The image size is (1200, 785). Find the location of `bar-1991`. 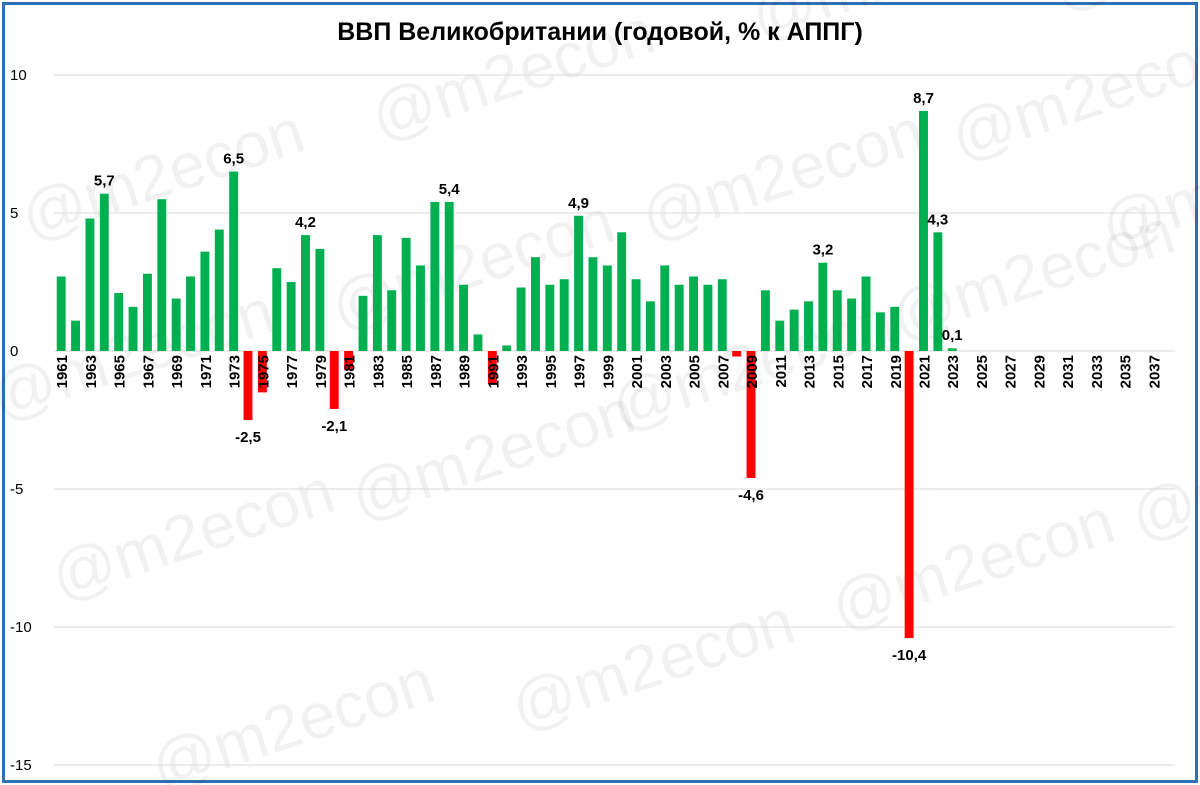

bar-1991 is located at coordinates (492, 368).